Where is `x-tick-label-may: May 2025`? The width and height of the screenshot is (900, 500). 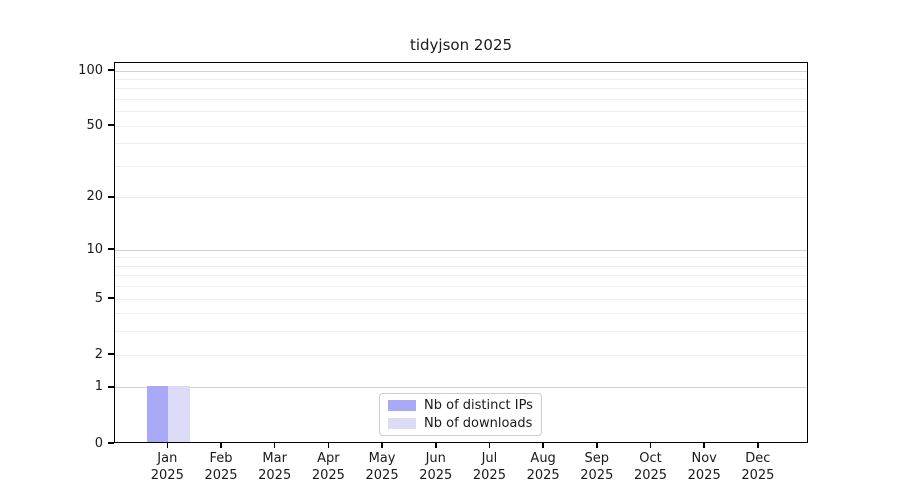 x-tick-label-may: May 2025 is located at coordinates (382, 467).